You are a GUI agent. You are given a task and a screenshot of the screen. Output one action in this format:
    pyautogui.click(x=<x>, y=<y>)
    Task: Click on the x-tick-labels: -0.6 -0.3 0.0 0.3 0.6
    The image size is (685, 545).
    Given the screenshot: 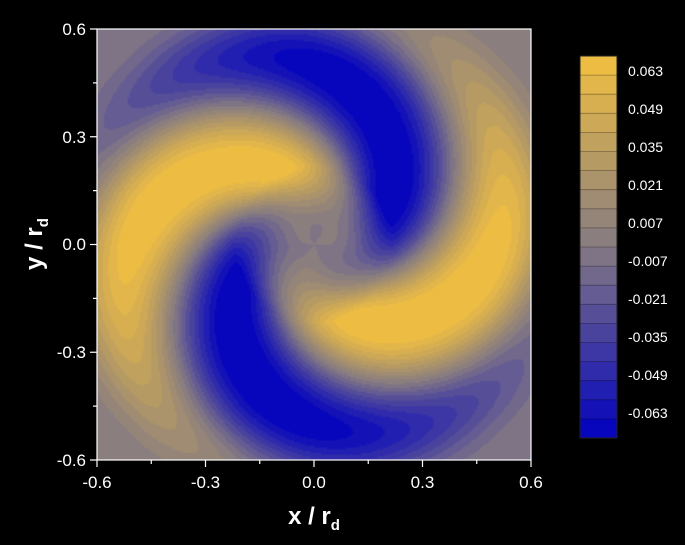 What is the action you would take?
    pyautogui.click(x=312, y=482)
    